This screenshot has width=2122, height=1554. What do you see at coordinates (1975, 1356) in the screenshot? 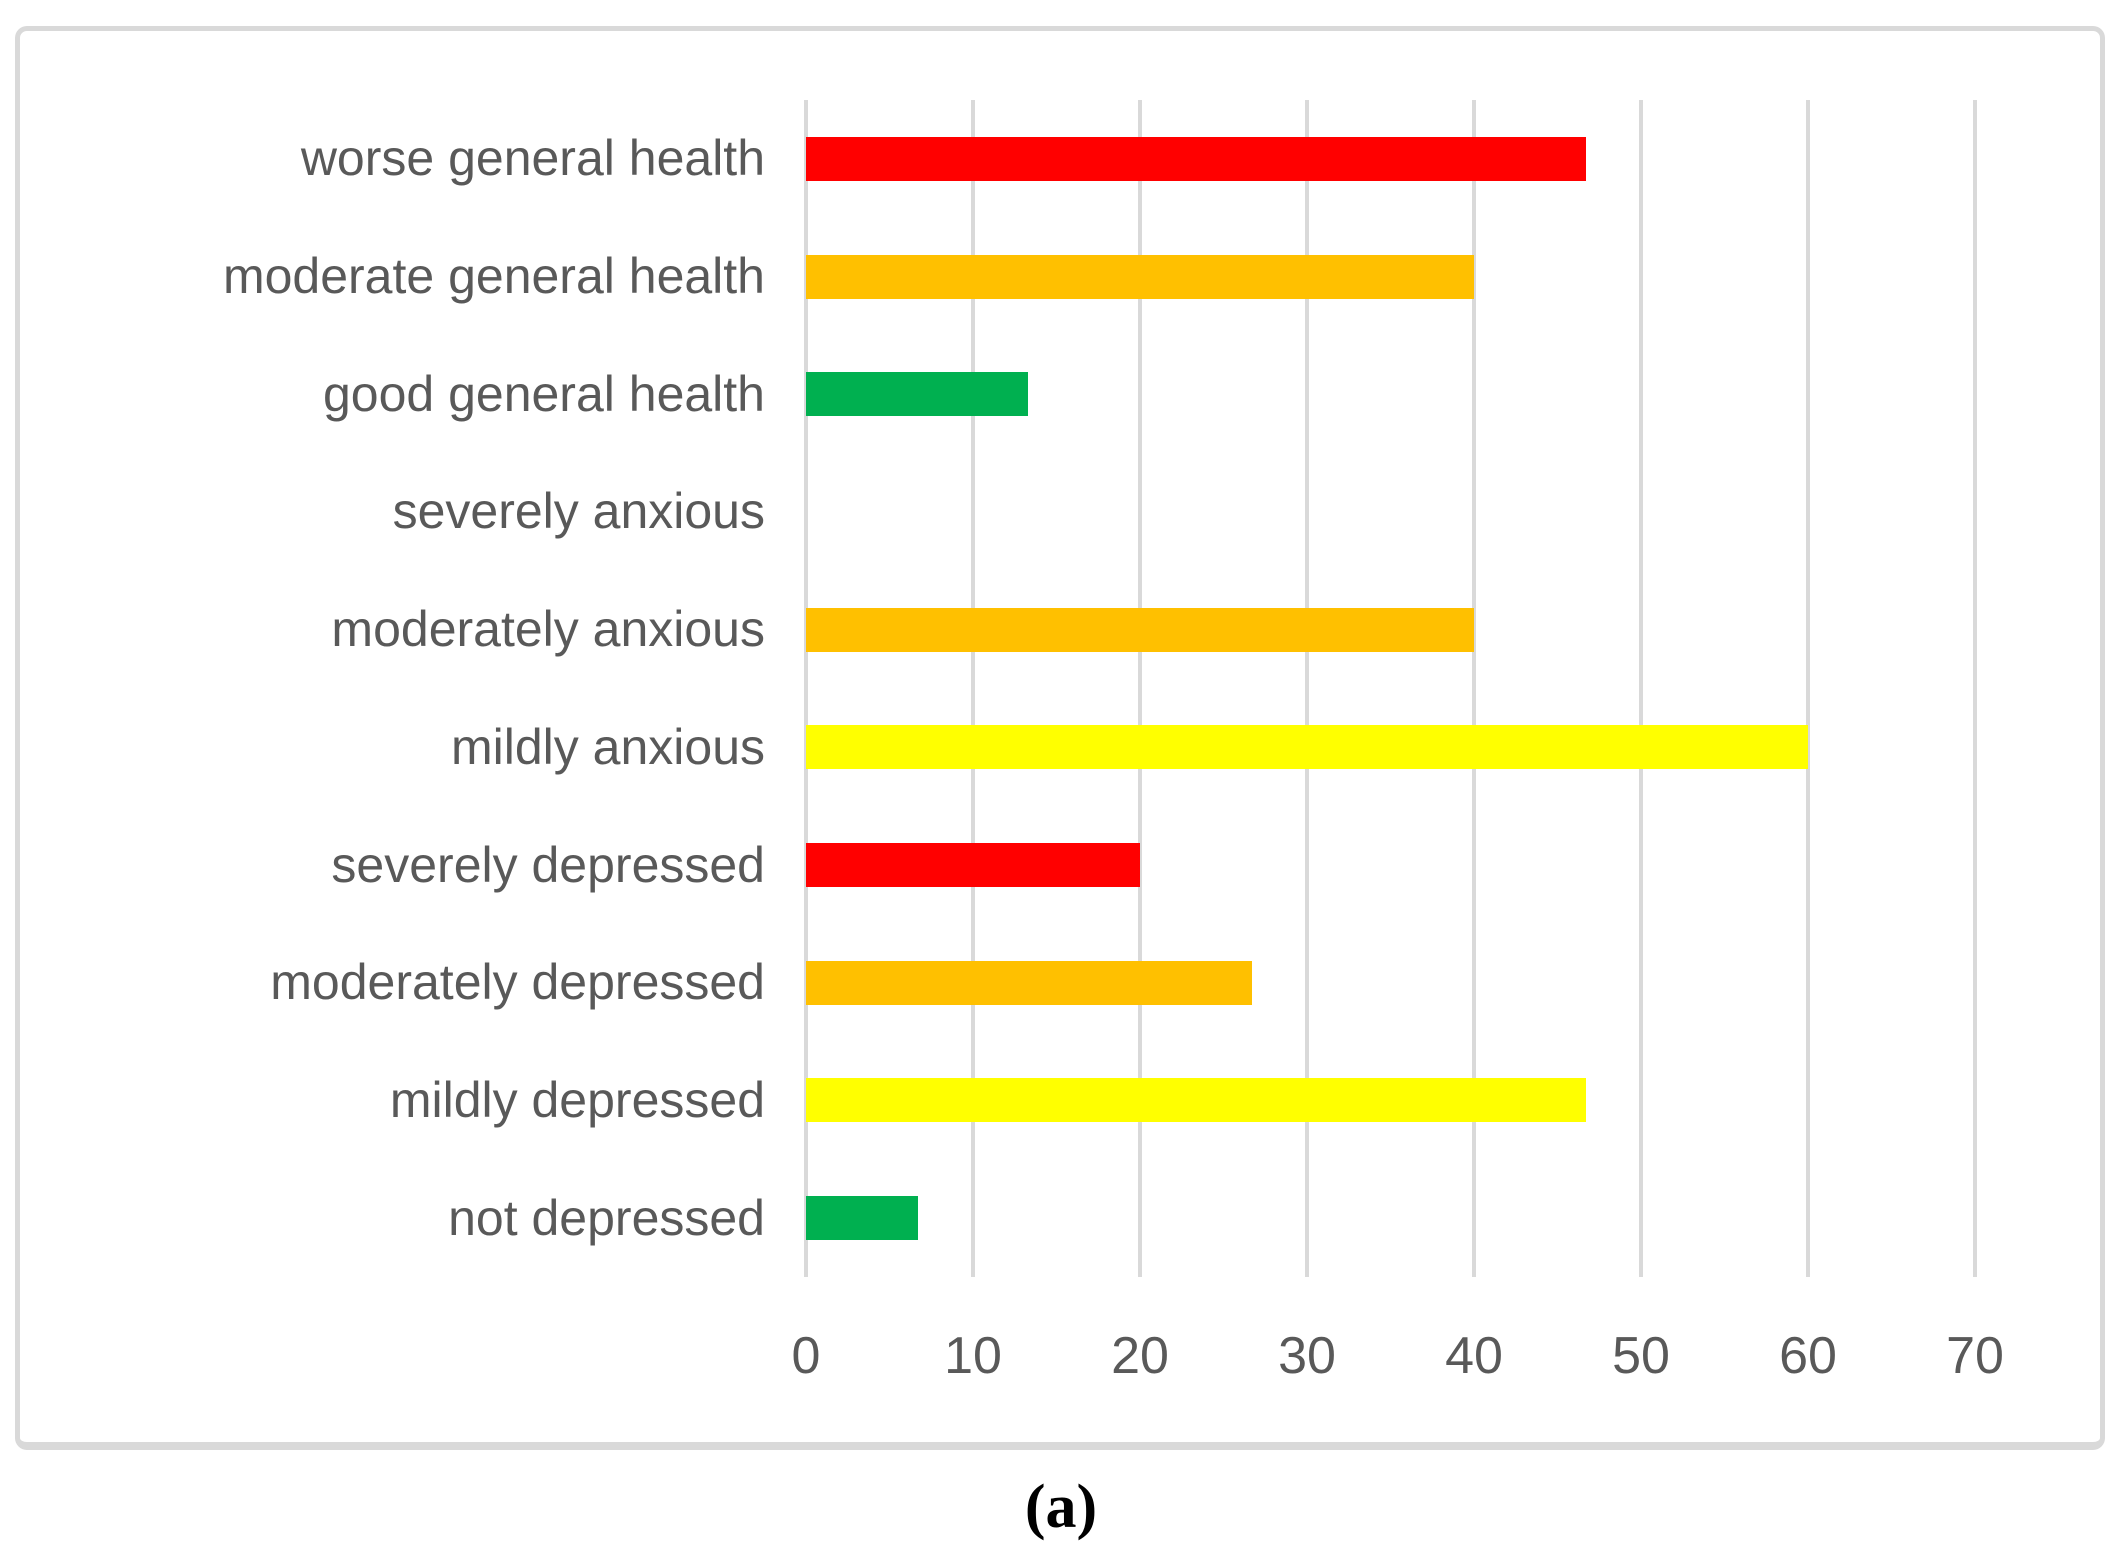
I see `x-tick-label: 70` at bounding box center [1975, 1356].